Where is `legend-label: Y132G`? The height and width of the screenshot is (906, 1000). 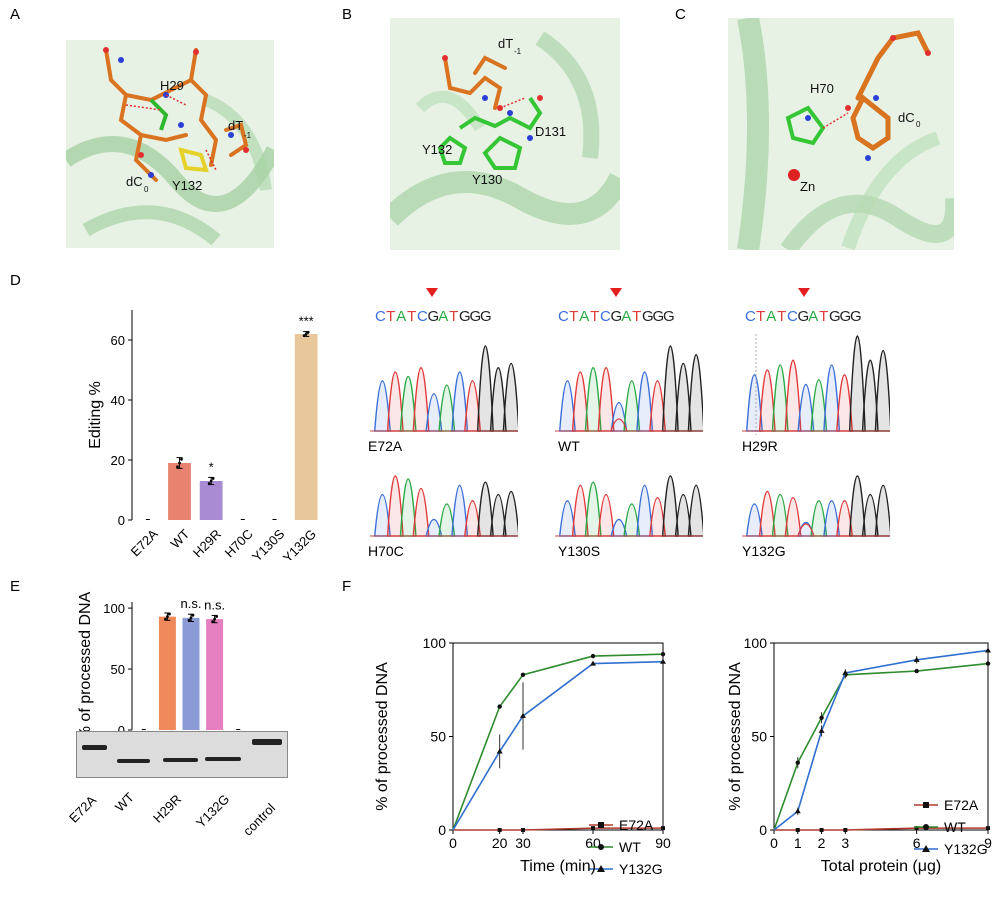
legend-label: Y132G is located at coordinates (641, 868).